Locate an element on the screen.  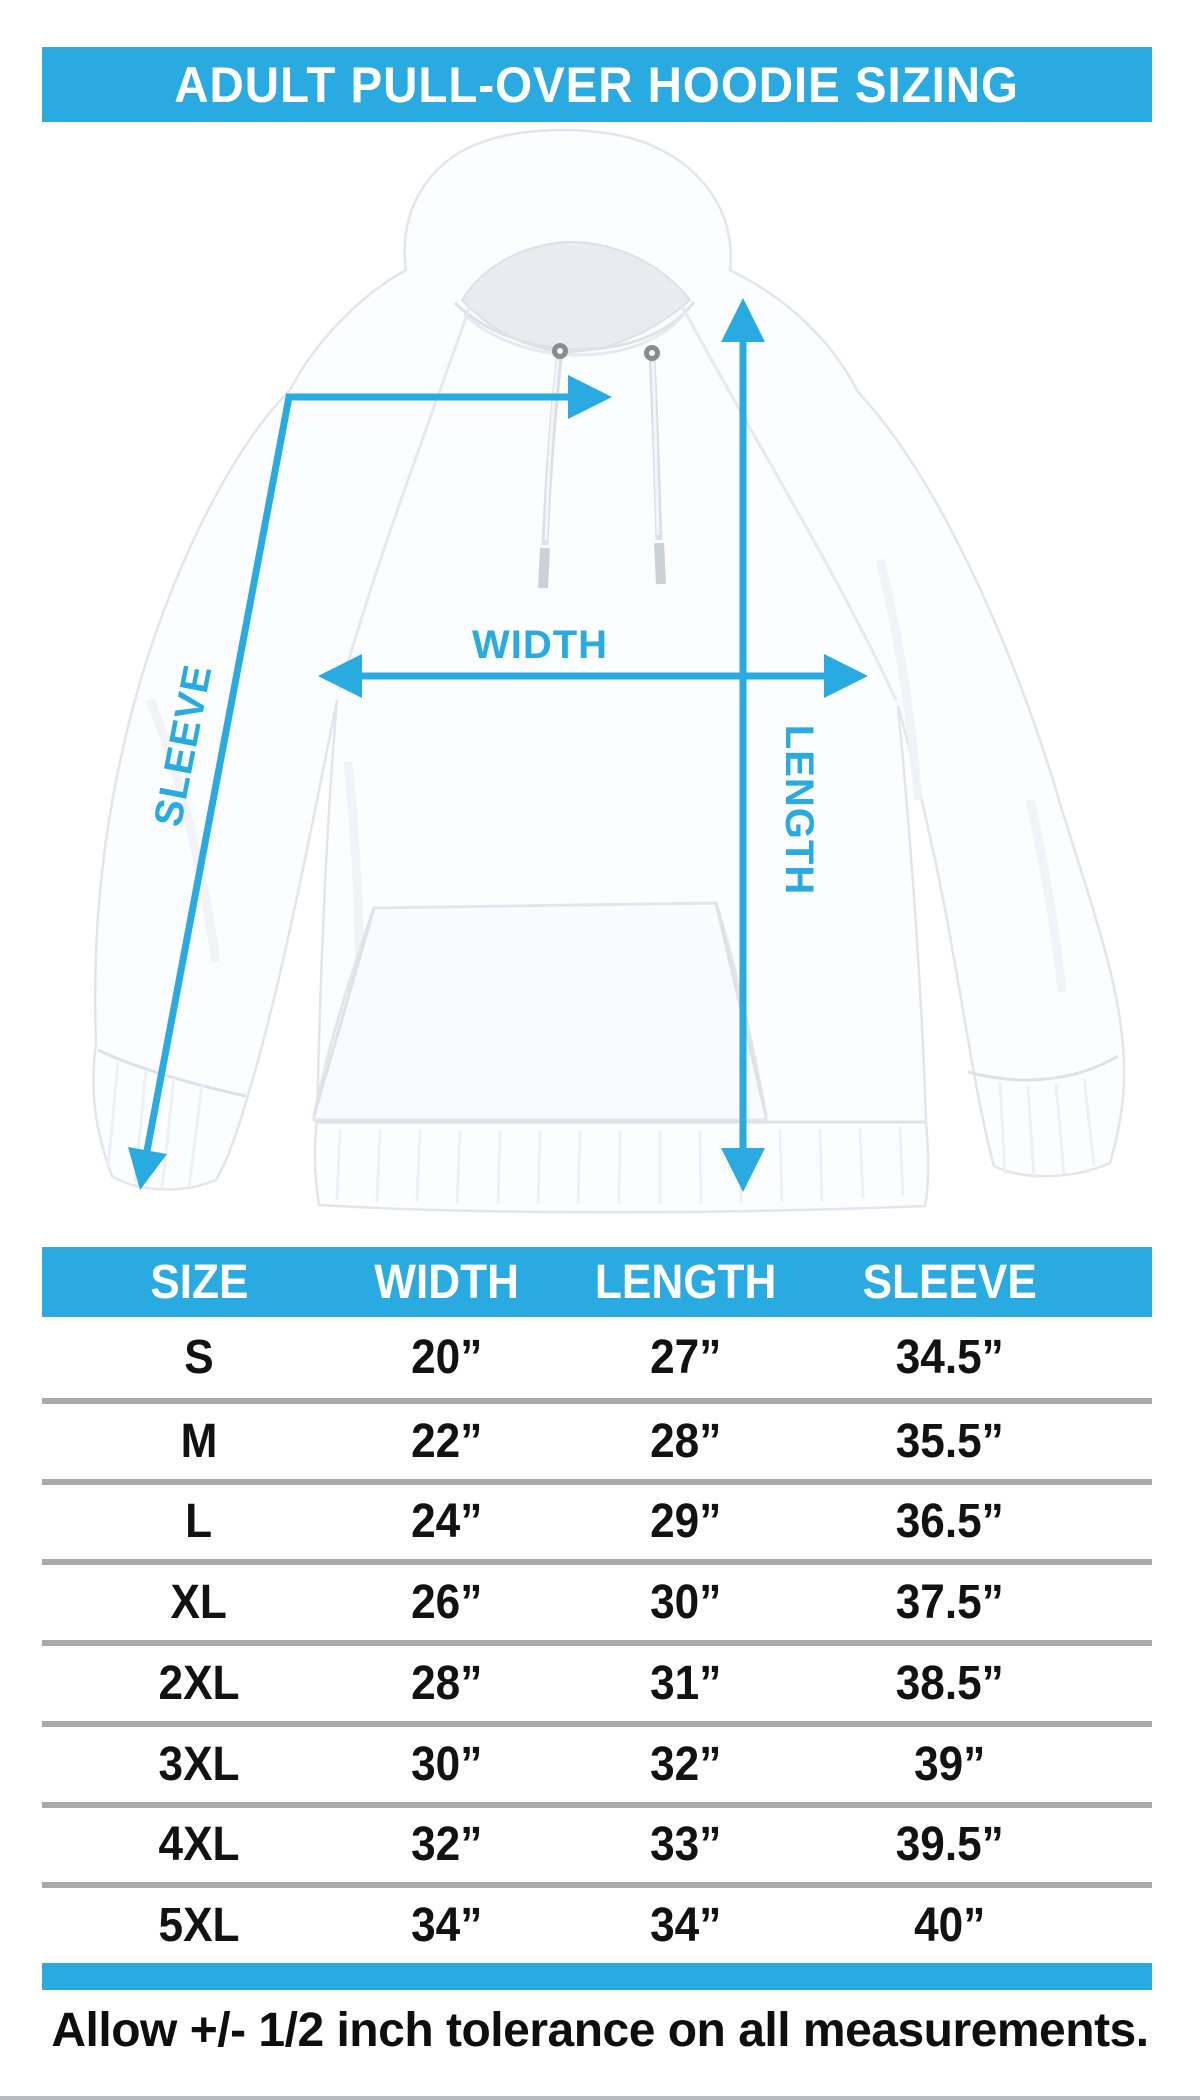
cell-size: XL is located at coordinates (199, 1603).